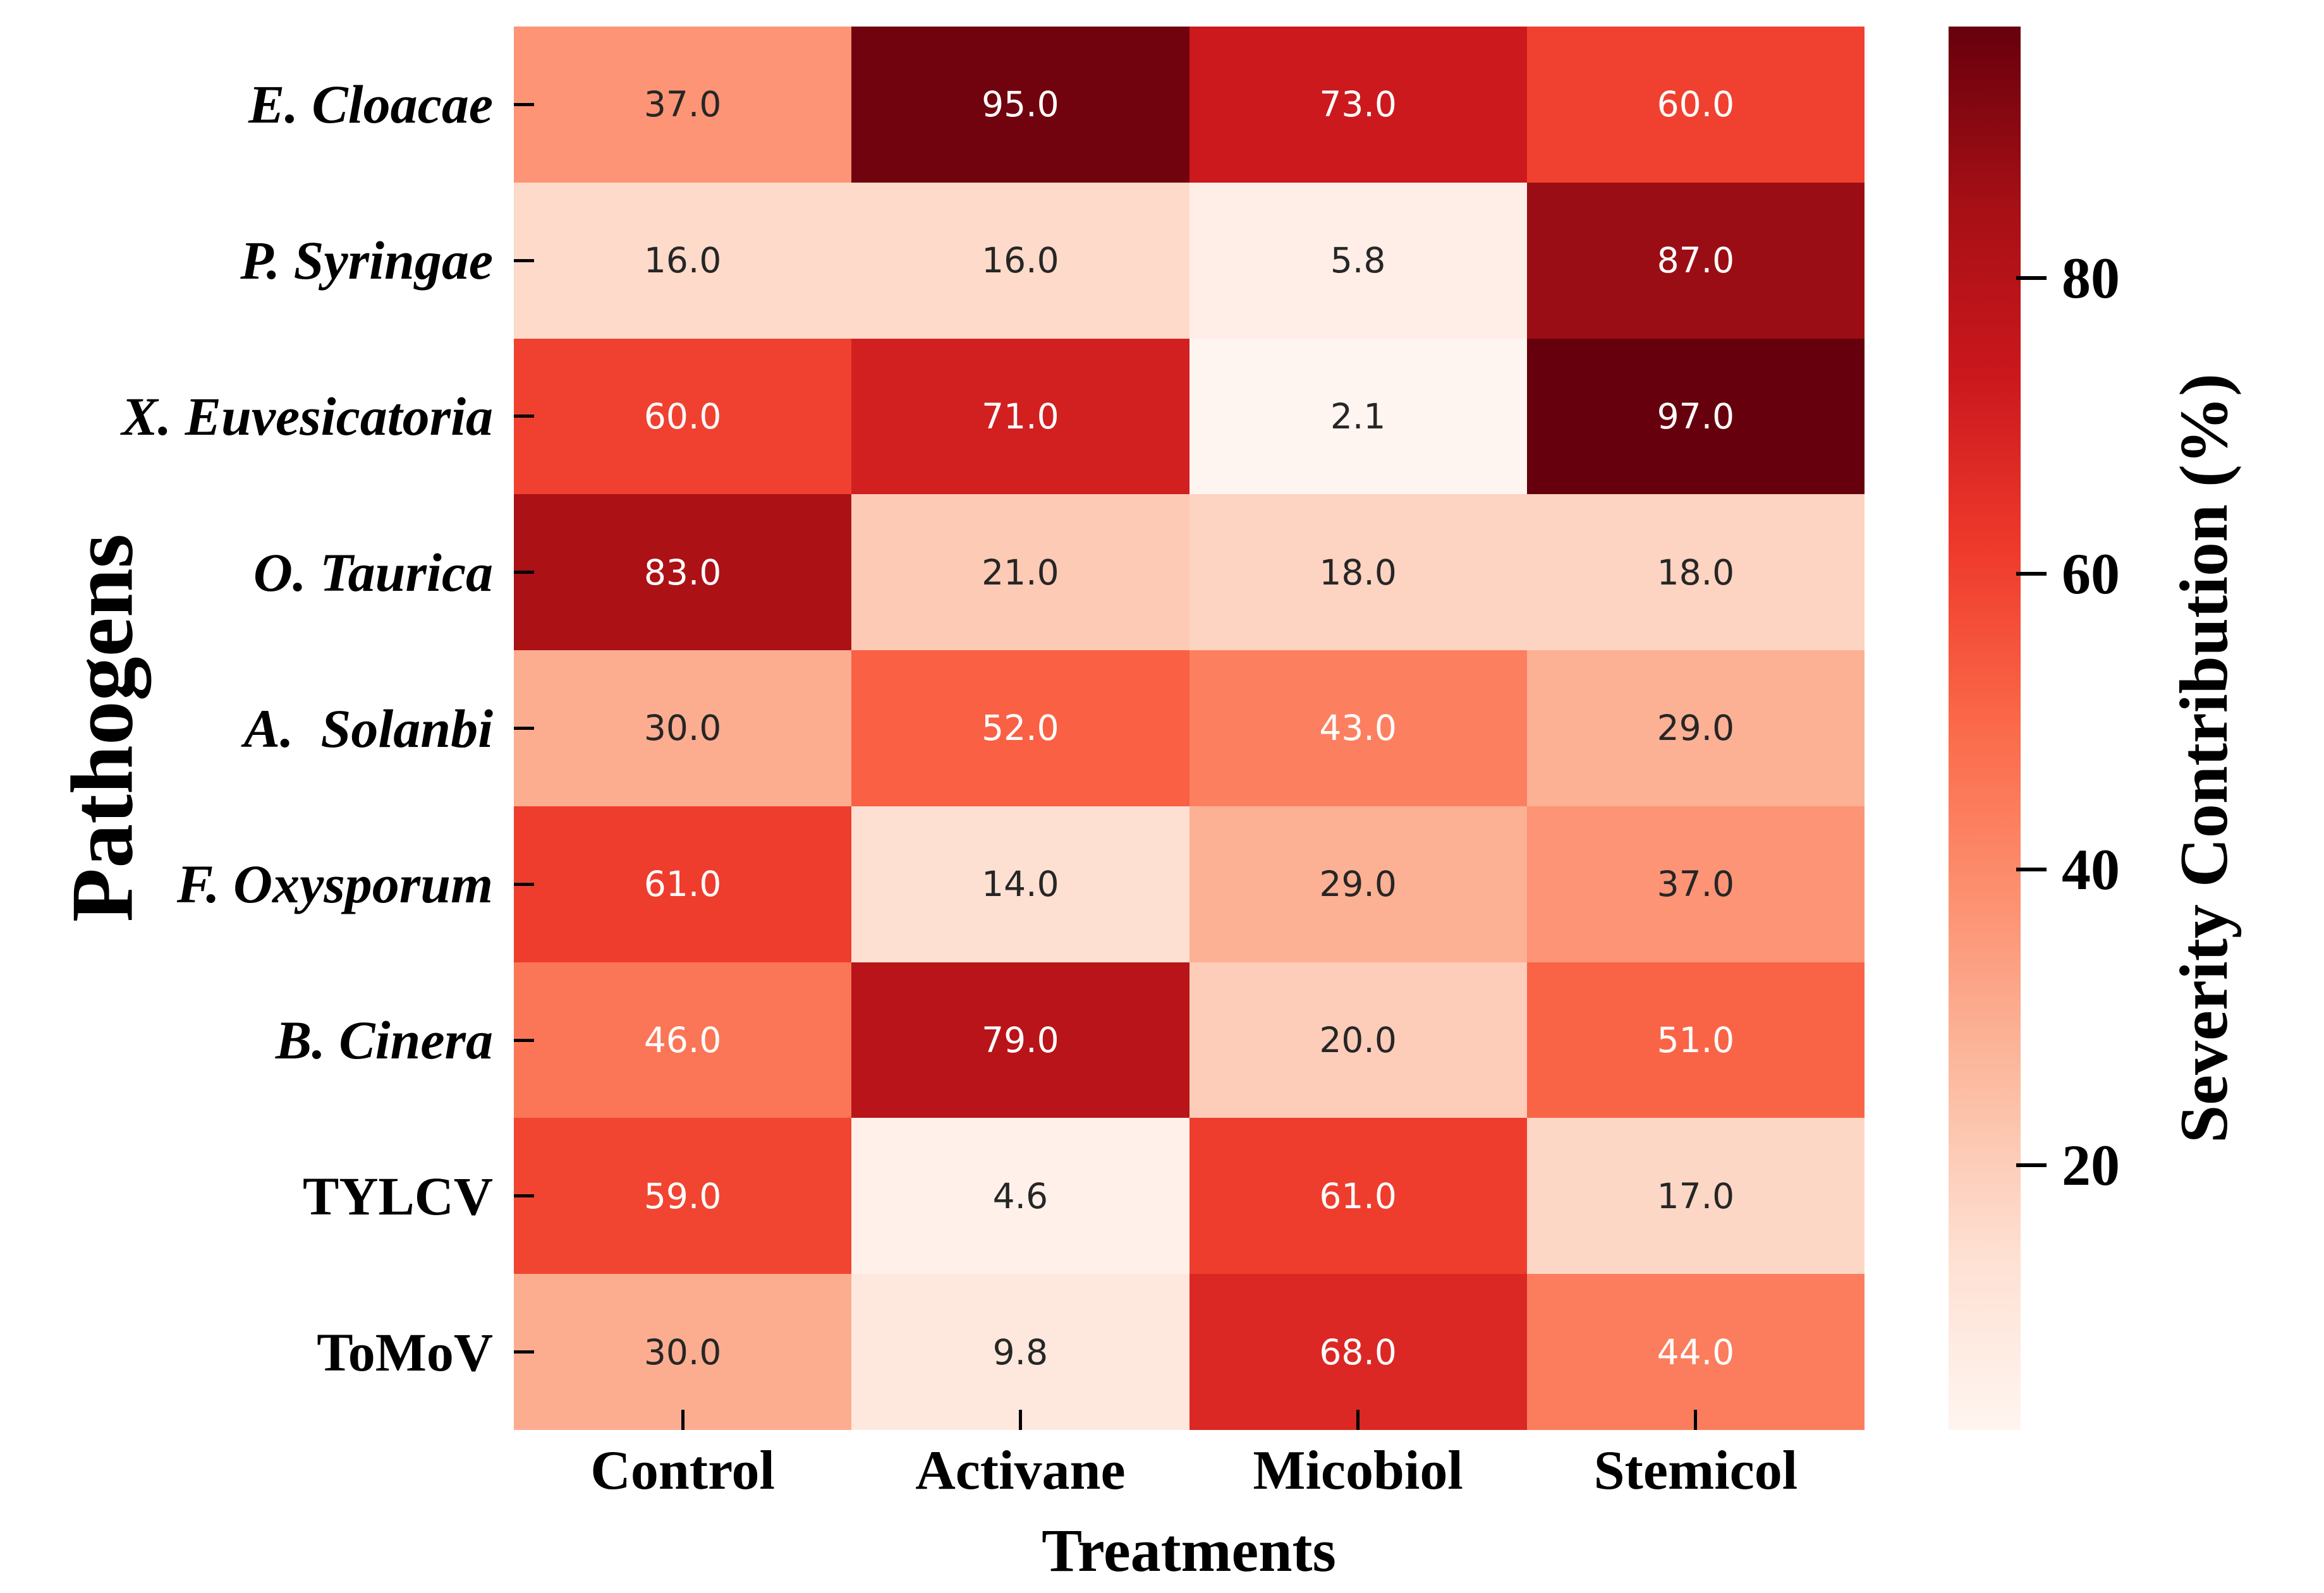 The width and height of the screenshot is (2324, 1593). Describe the element at coordinates (334, 884) in the screenshot. I see `y-tick-label: F. Oxysporum` at that location.